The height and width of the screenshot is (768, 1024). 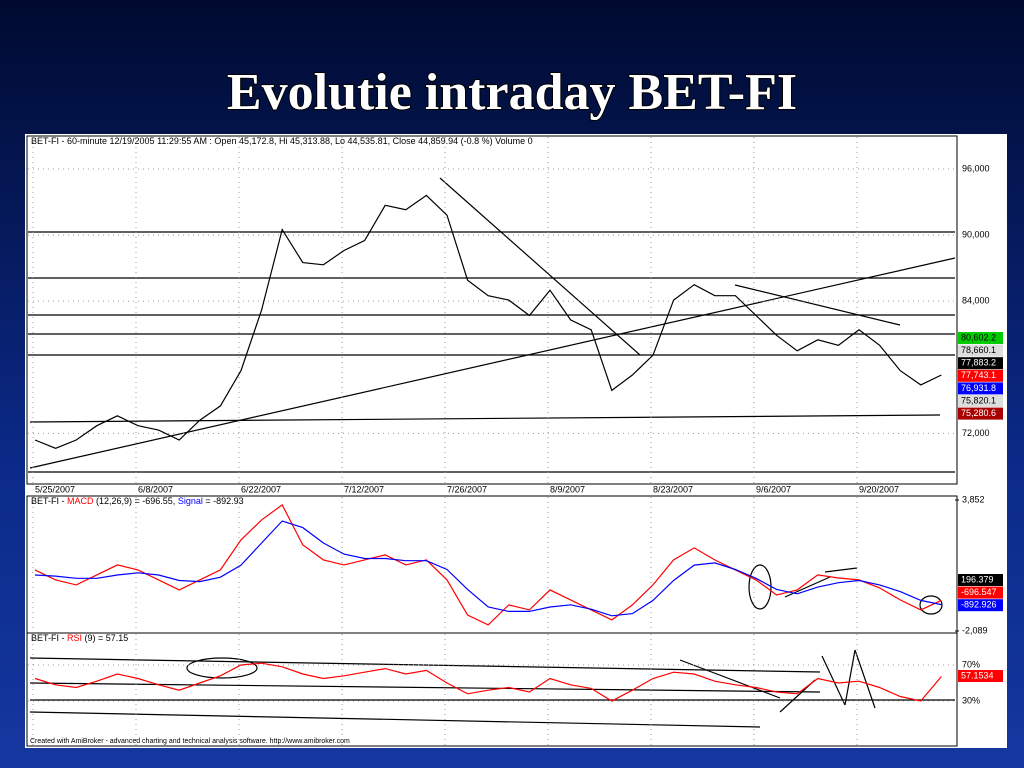 I want to click on value-box-label: -696.547, so click(x=979, y=592).